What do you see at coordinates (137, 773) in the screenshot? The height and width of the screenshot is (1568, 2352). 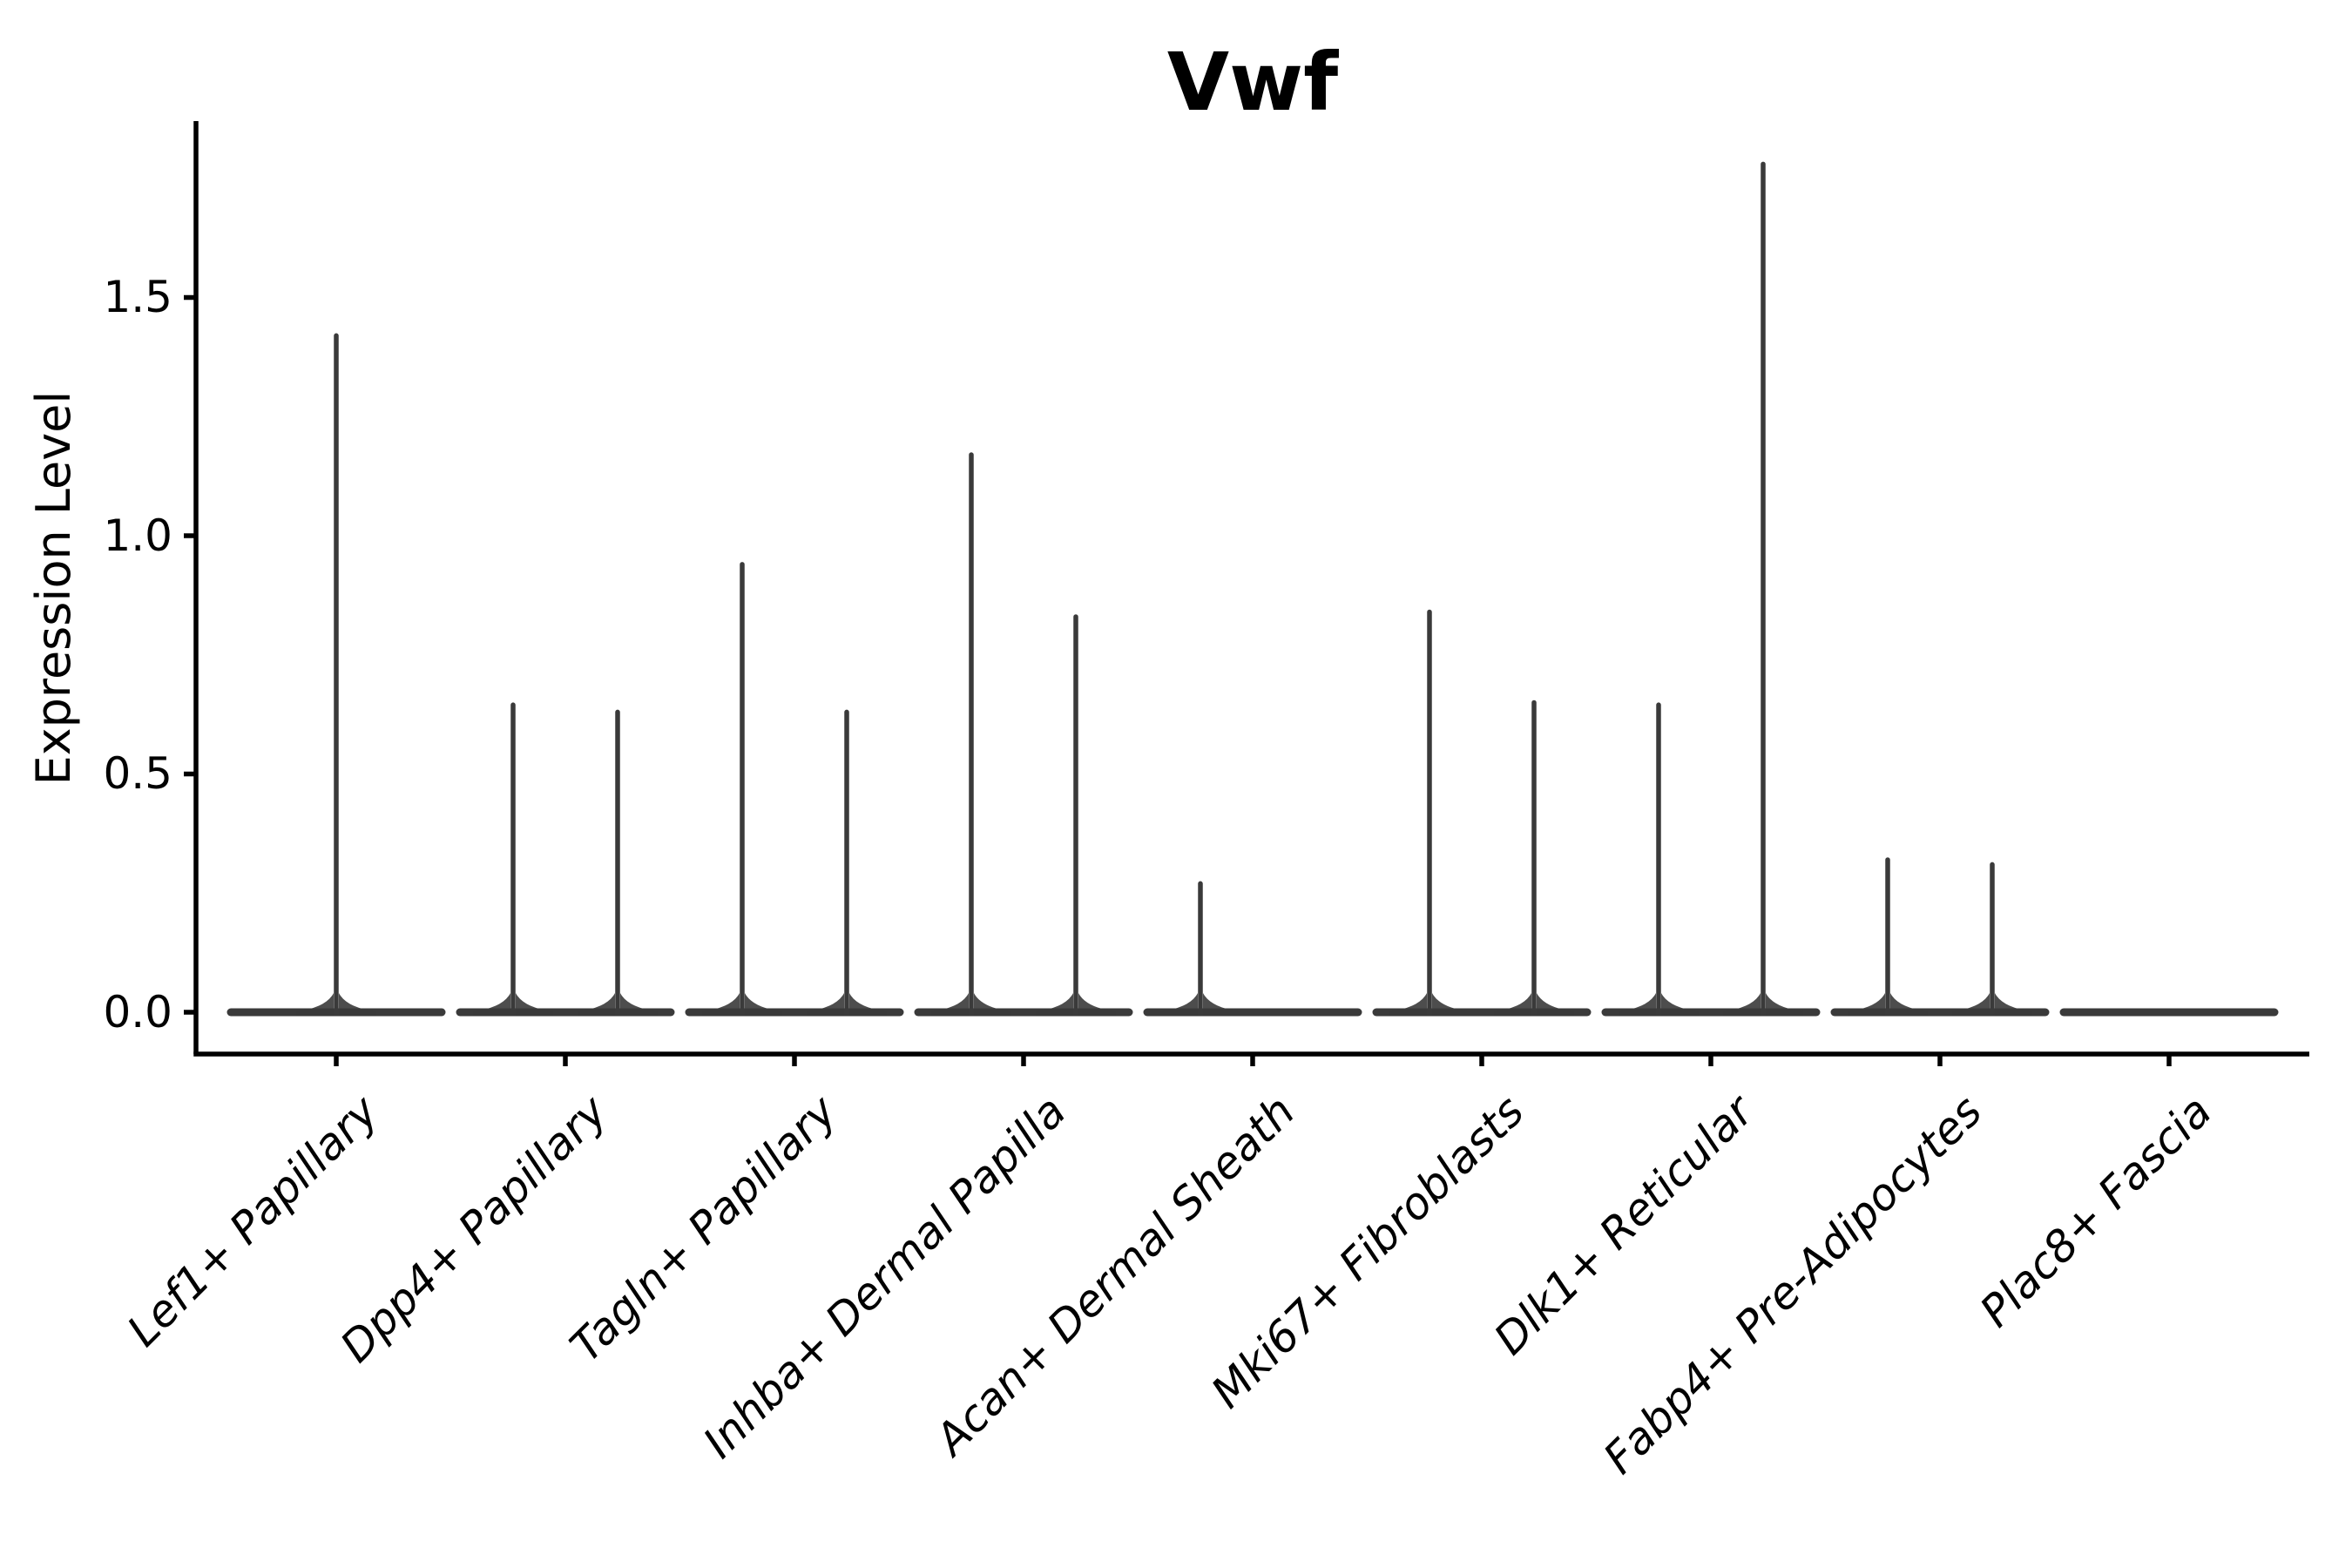 I see `y-tick-label-0.5: 0.5` at bounding box center [137, 773].